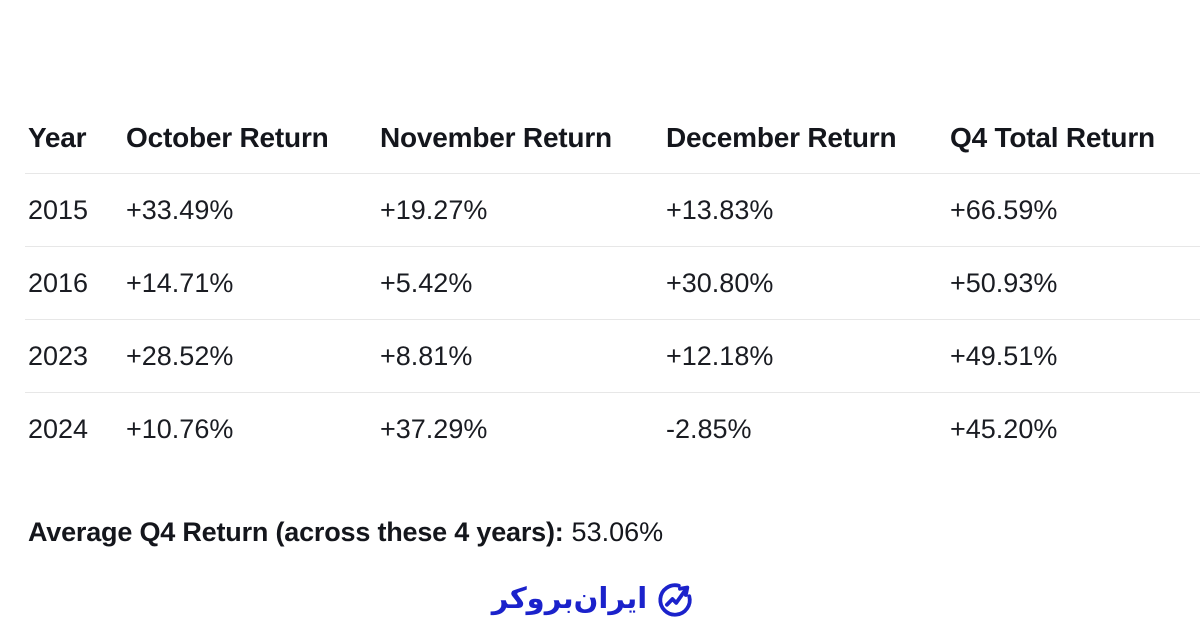 This screenshot has height=630, width=1200. I want to click on december-return-cell: -2.85%, so click(709, 428).